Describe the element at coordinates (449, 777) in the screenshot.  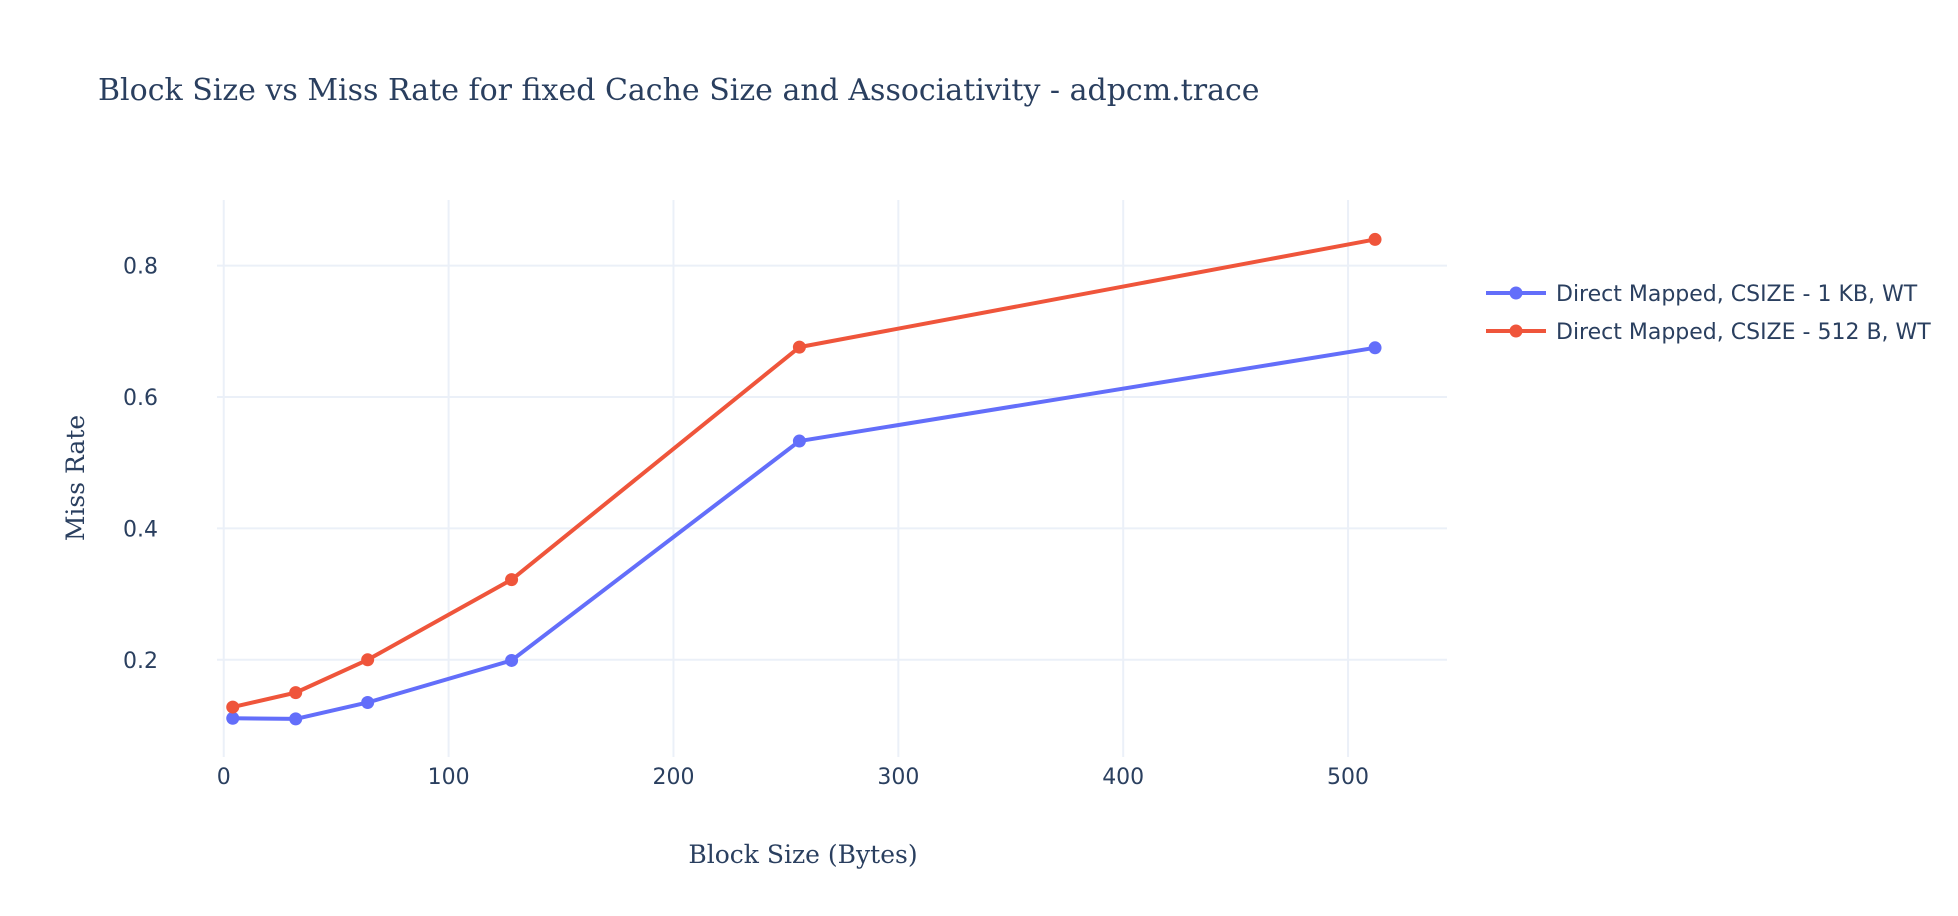
I see `x-tick-label: 100` at that location.